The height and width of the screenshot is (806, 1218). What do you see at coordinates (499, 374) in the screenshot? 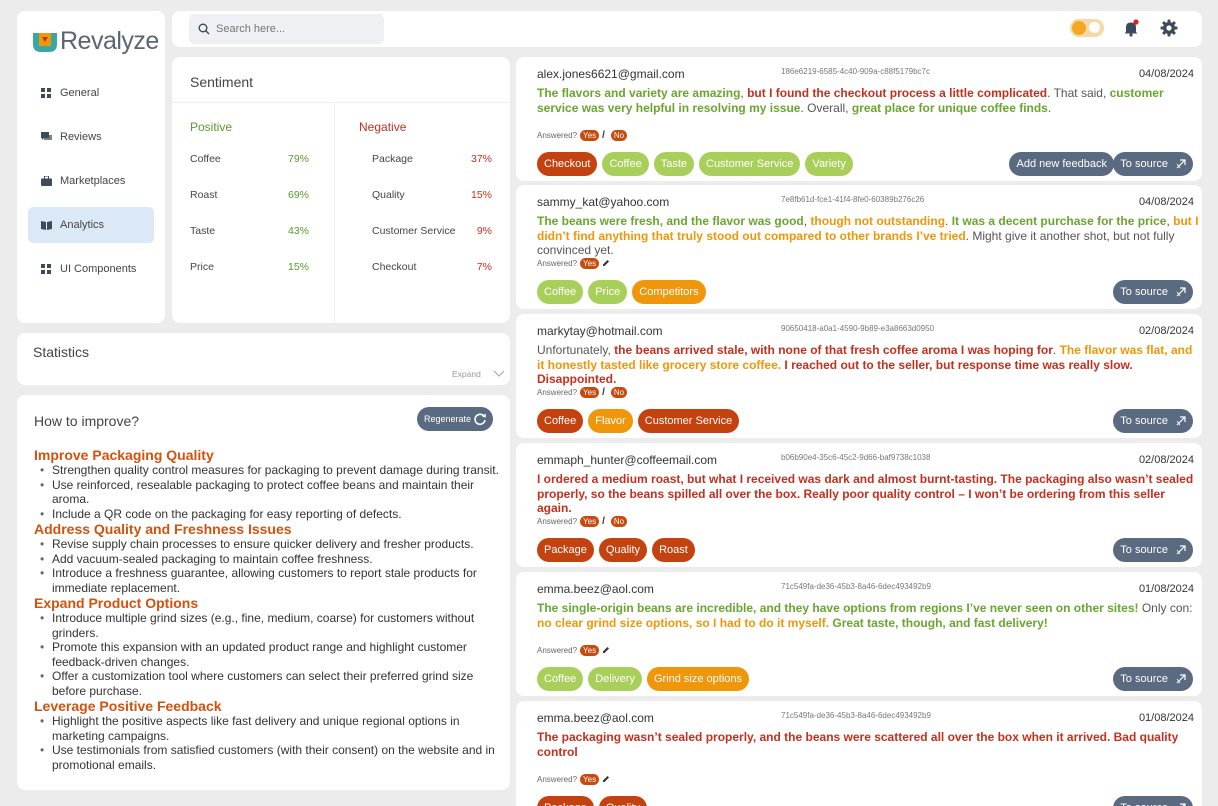
I see `chevron-down-icon` at bounding box center [499, 374].